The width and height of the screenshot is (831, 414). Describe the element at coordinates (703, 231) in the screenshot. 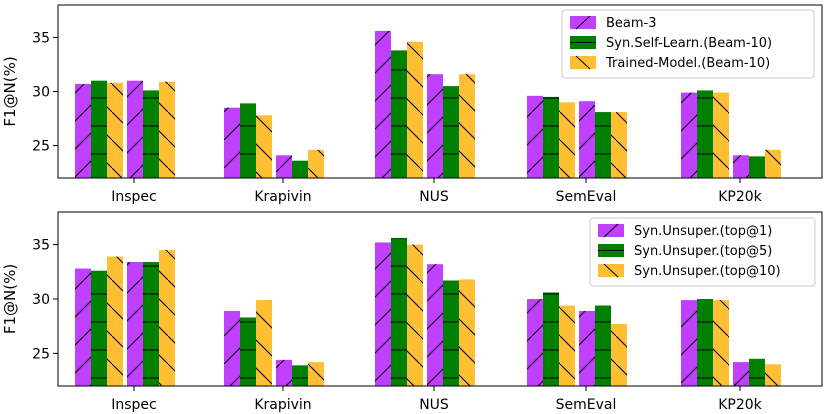

I see `legend-label: Syn.Unsuper.(top@1)` at that location.